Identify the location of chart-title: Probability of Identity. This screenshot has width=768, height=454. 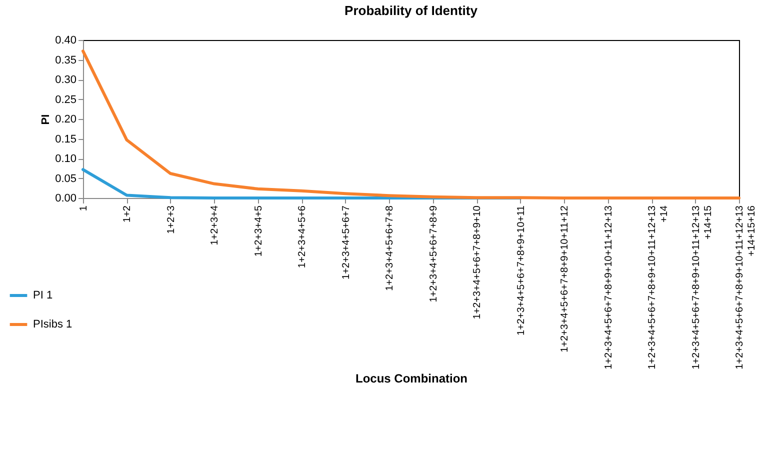
(411, 10).